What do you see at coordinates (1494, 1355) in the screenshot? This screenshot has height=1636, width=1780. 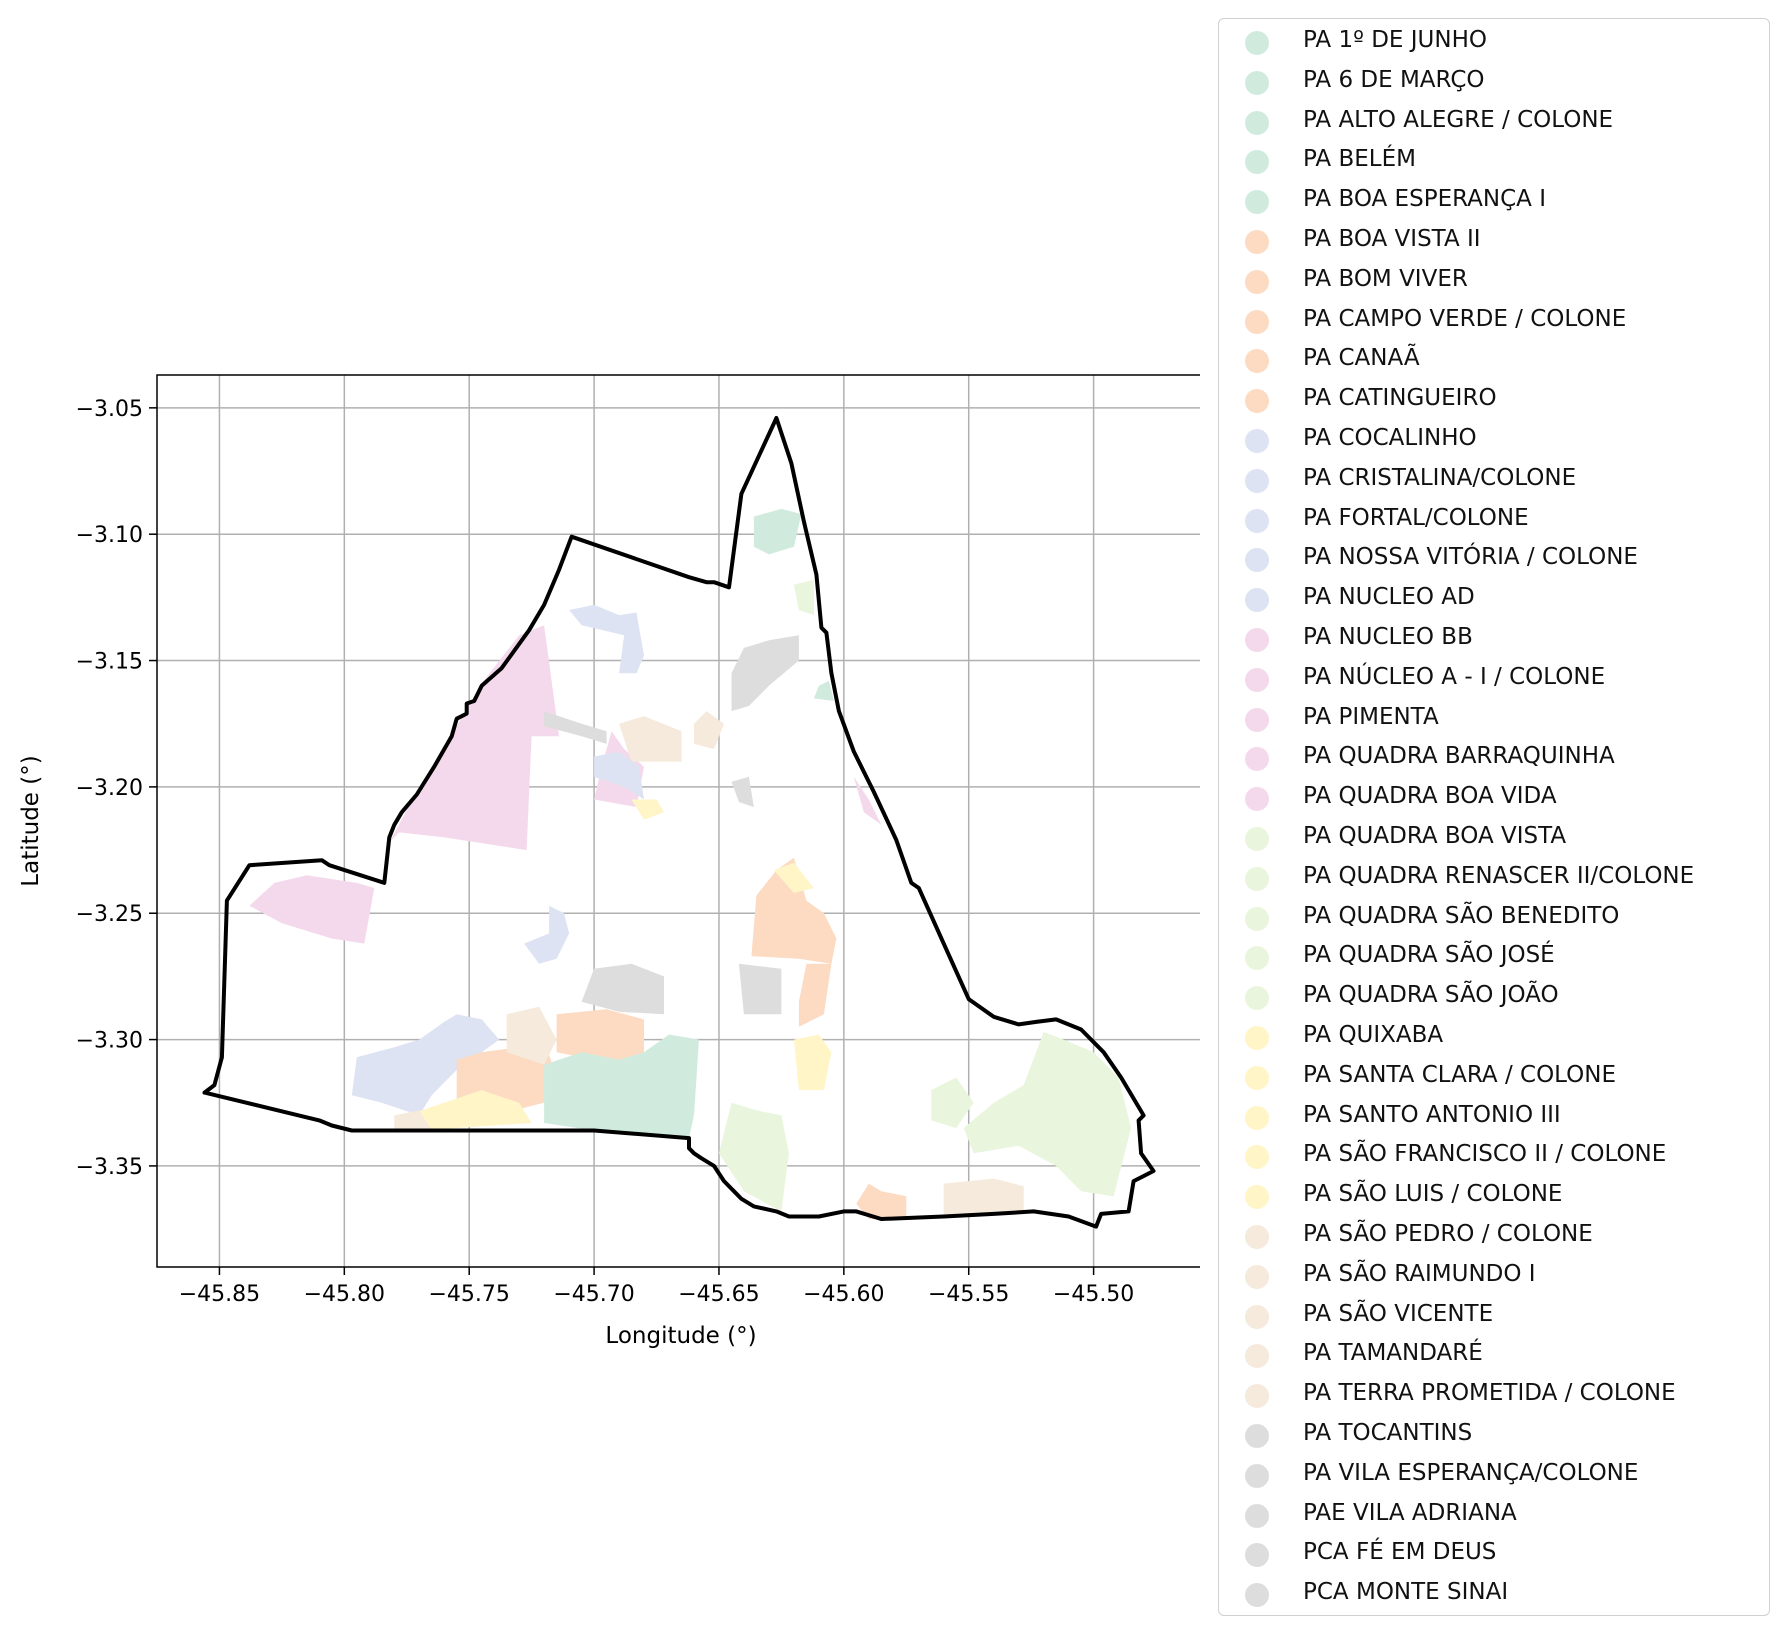 I see `legend-entry: PA TAMANDARÉ` at bounding box center [1494, 1355].